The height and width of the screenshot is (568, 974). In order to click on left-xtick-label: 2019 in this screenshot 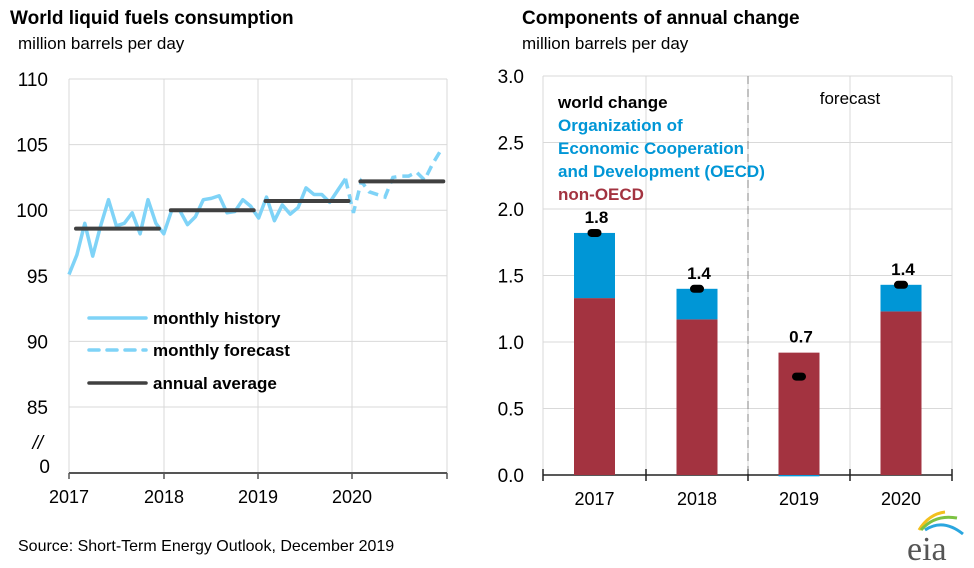, I will do `click(258, 497)`.